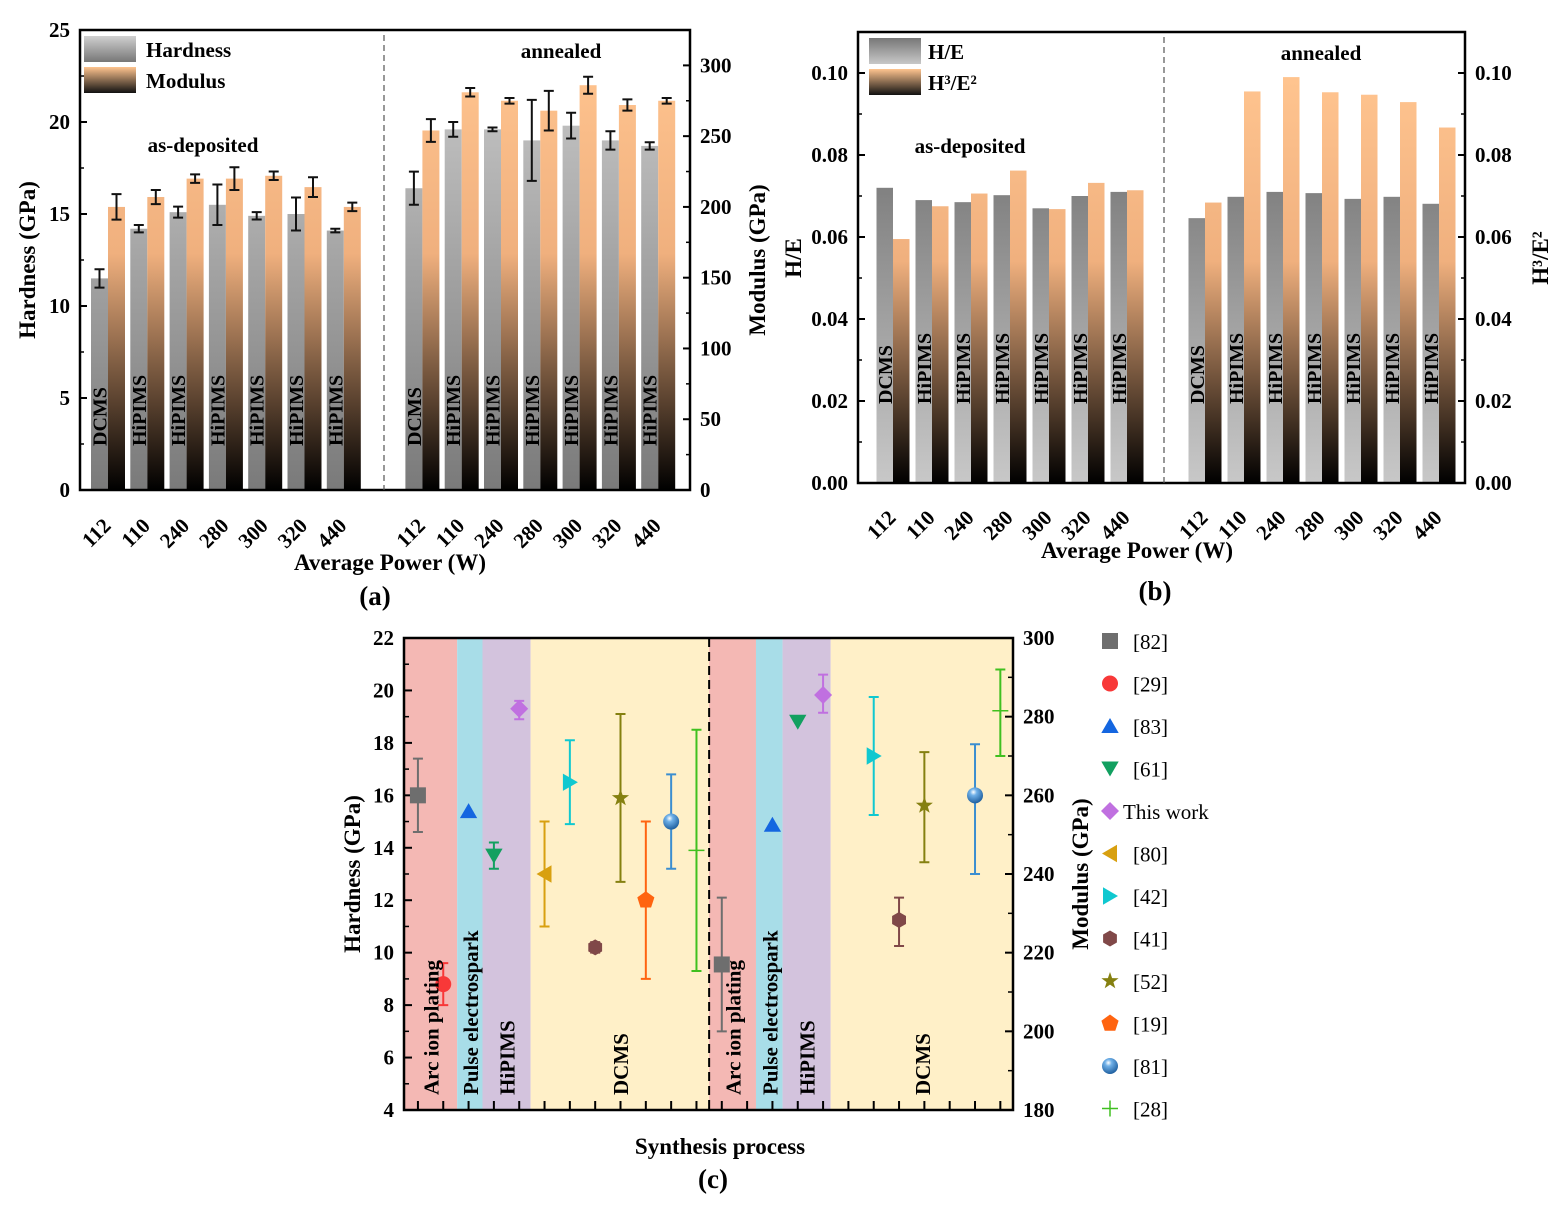 This screenshot has width=1565, height=1205. Describe the element at coordinates (1150, 770) in the screenshot. I see `legend-label: [61]` at that location.